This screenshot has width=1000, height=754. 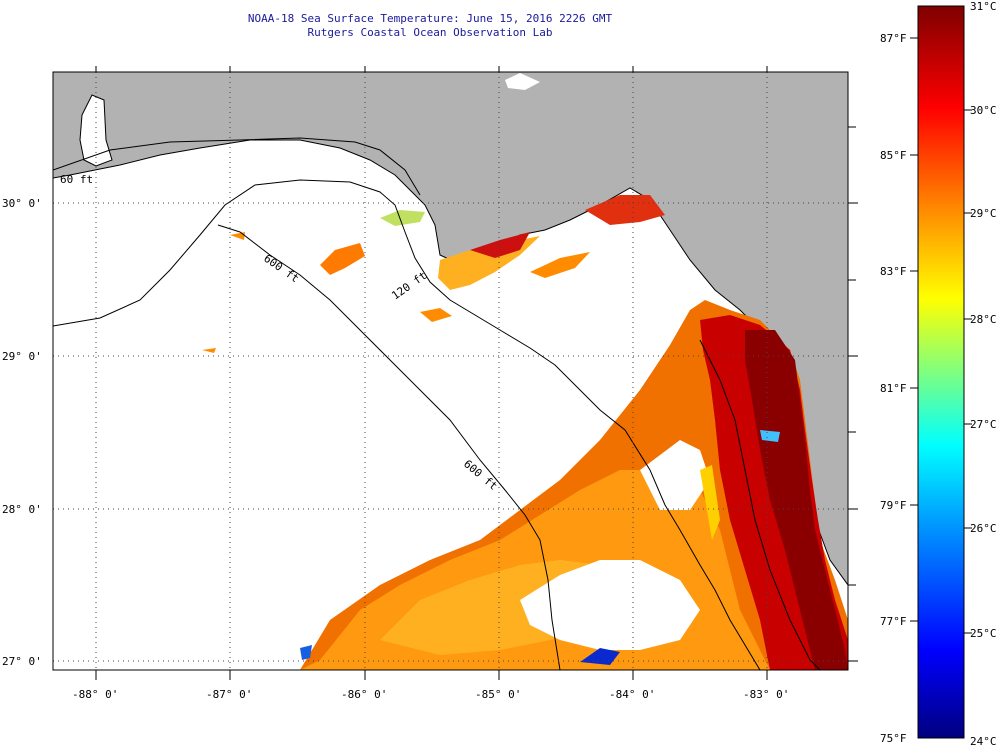 What do you see at coordinates (893, 738) in the screenshot?
I see `colorbar-label-f: 75°F` at bounding box center [893, 738].